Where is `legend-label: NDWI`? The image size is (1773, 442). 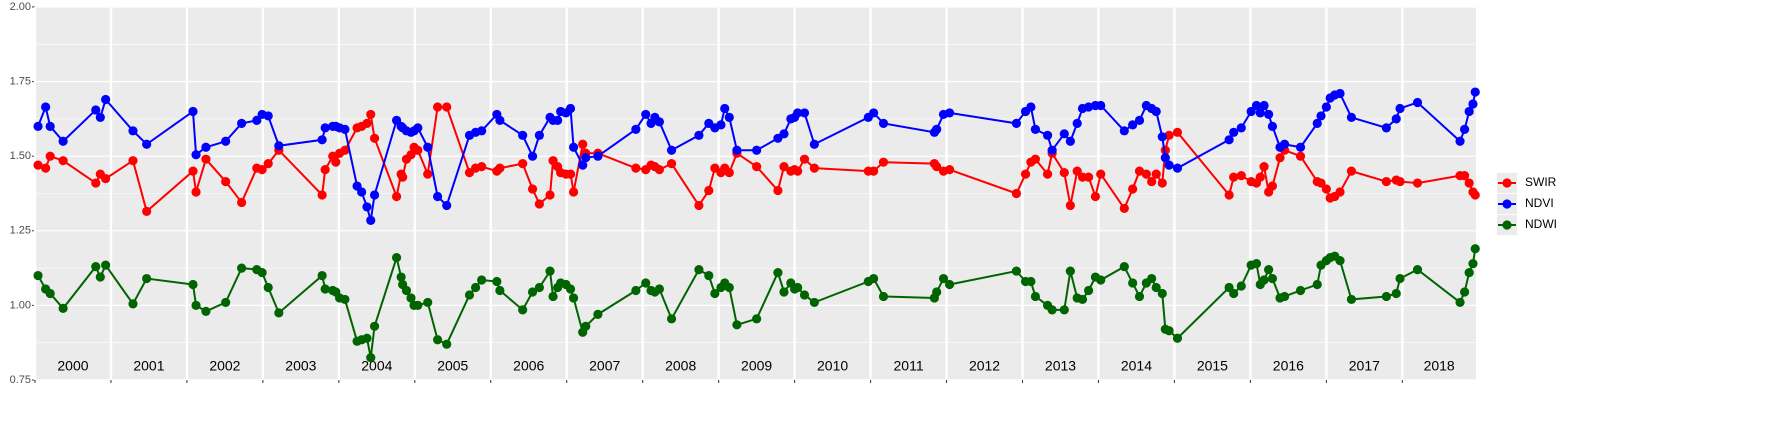
legend-label: NDWI is located at coordinates (1541, 224).